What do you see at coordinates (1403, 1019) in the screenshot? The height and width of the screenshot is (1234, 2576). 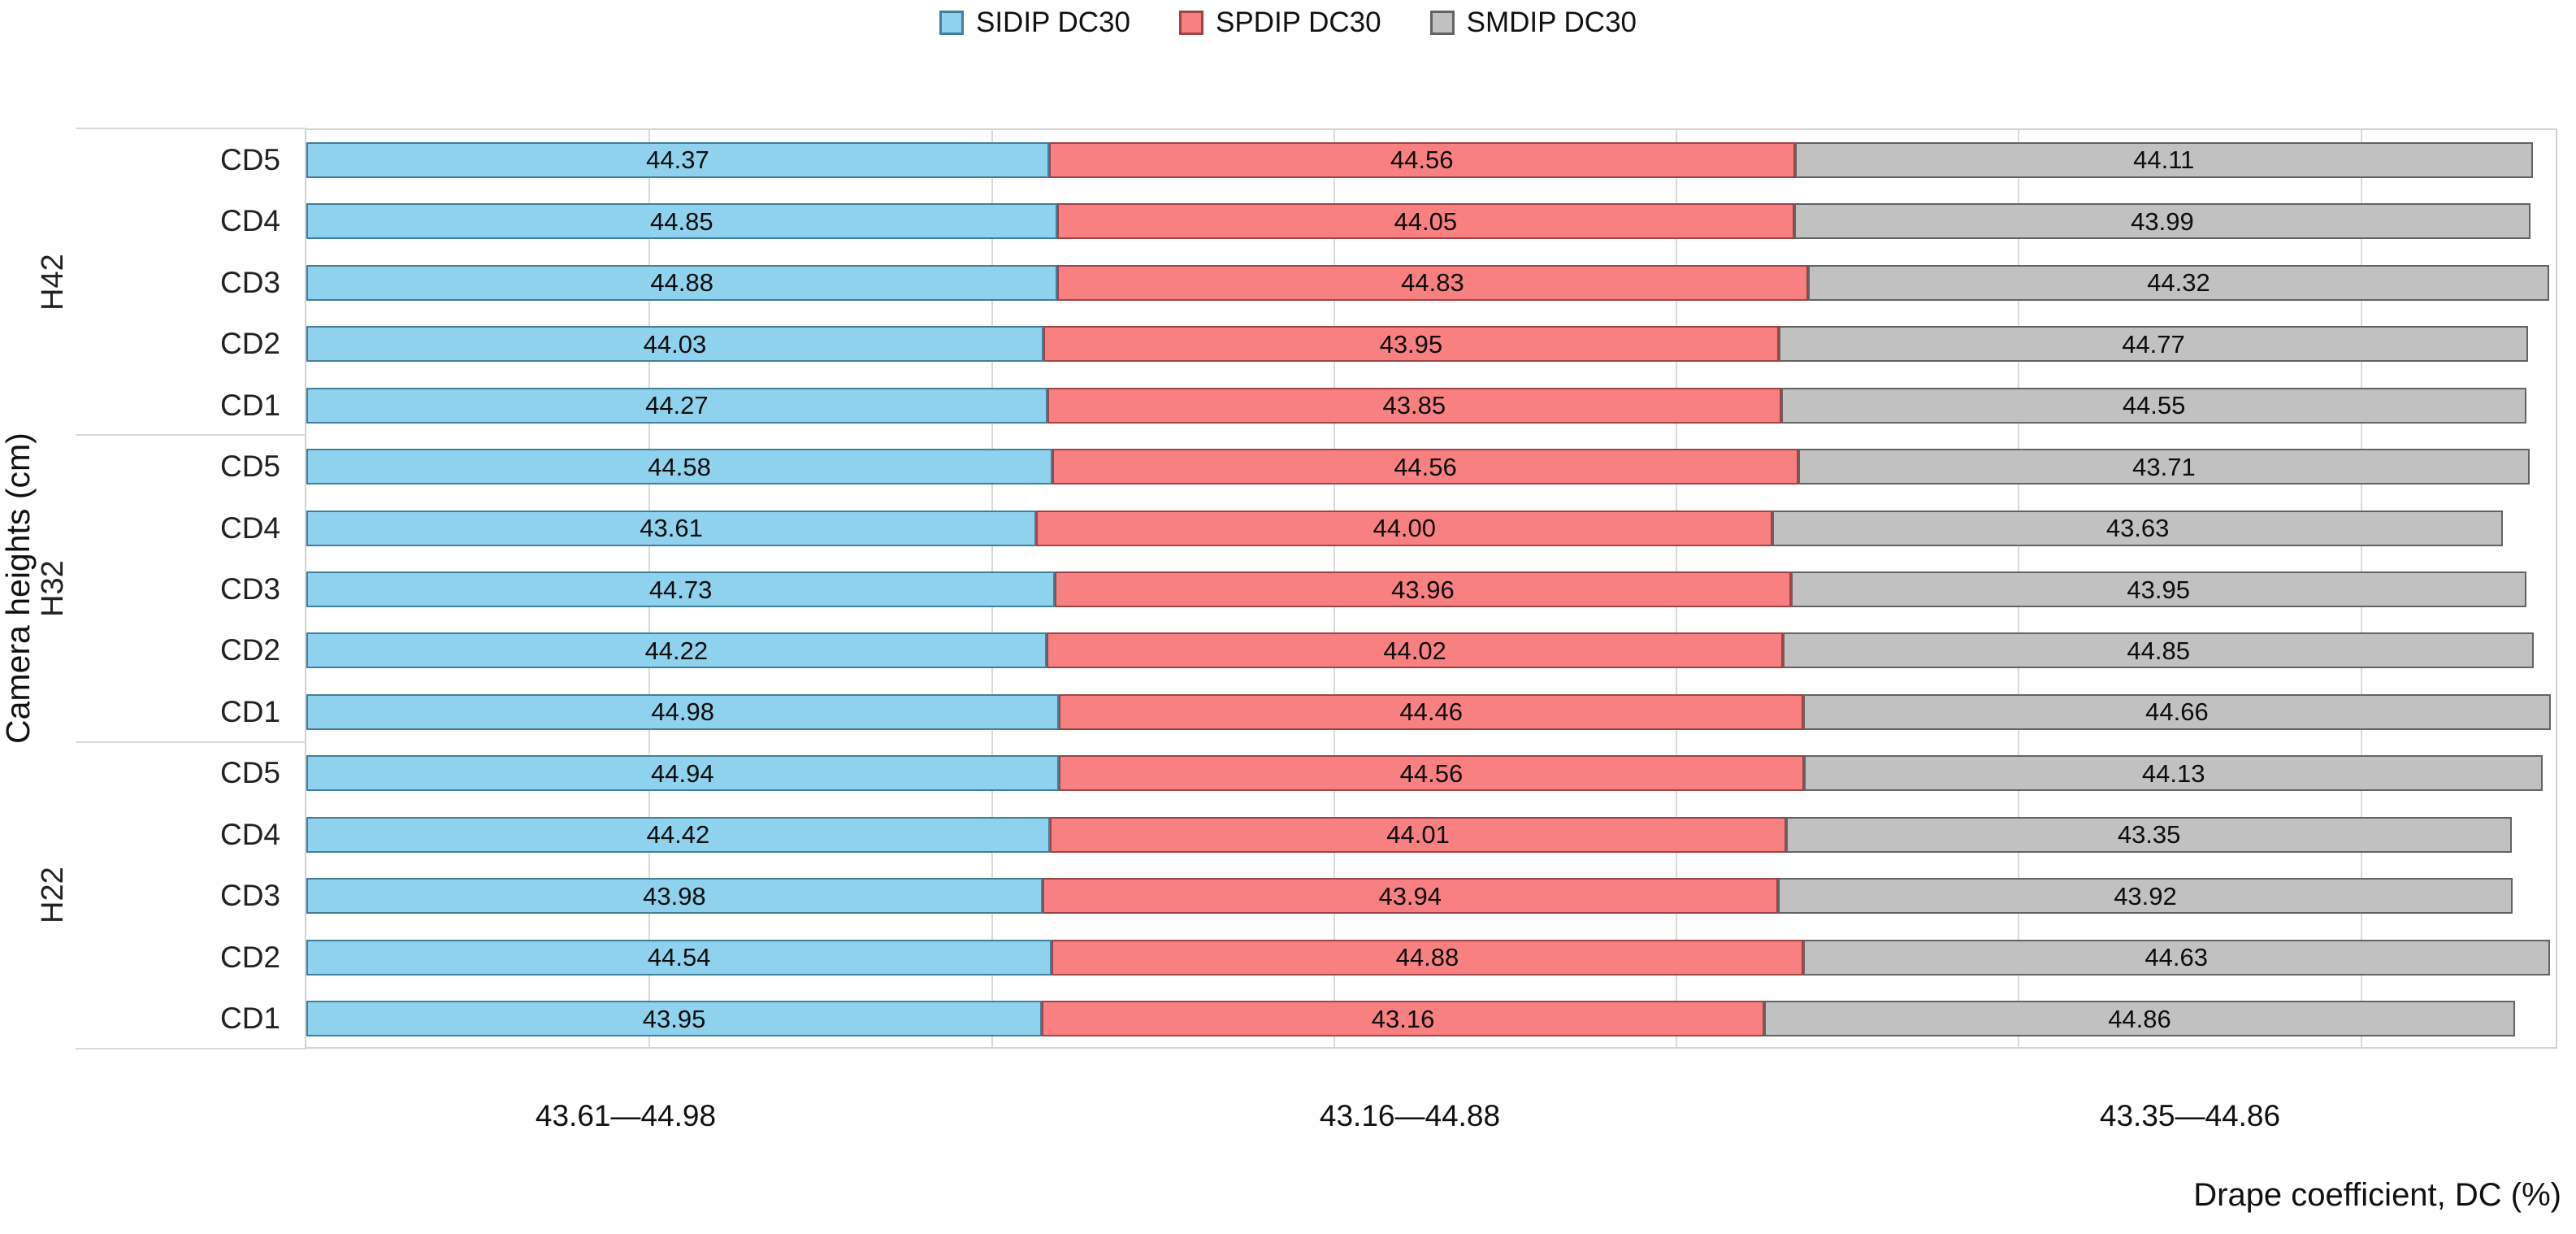 I see `bar-segment-spdip: 43.16` at bounding box center [1403, 1019].